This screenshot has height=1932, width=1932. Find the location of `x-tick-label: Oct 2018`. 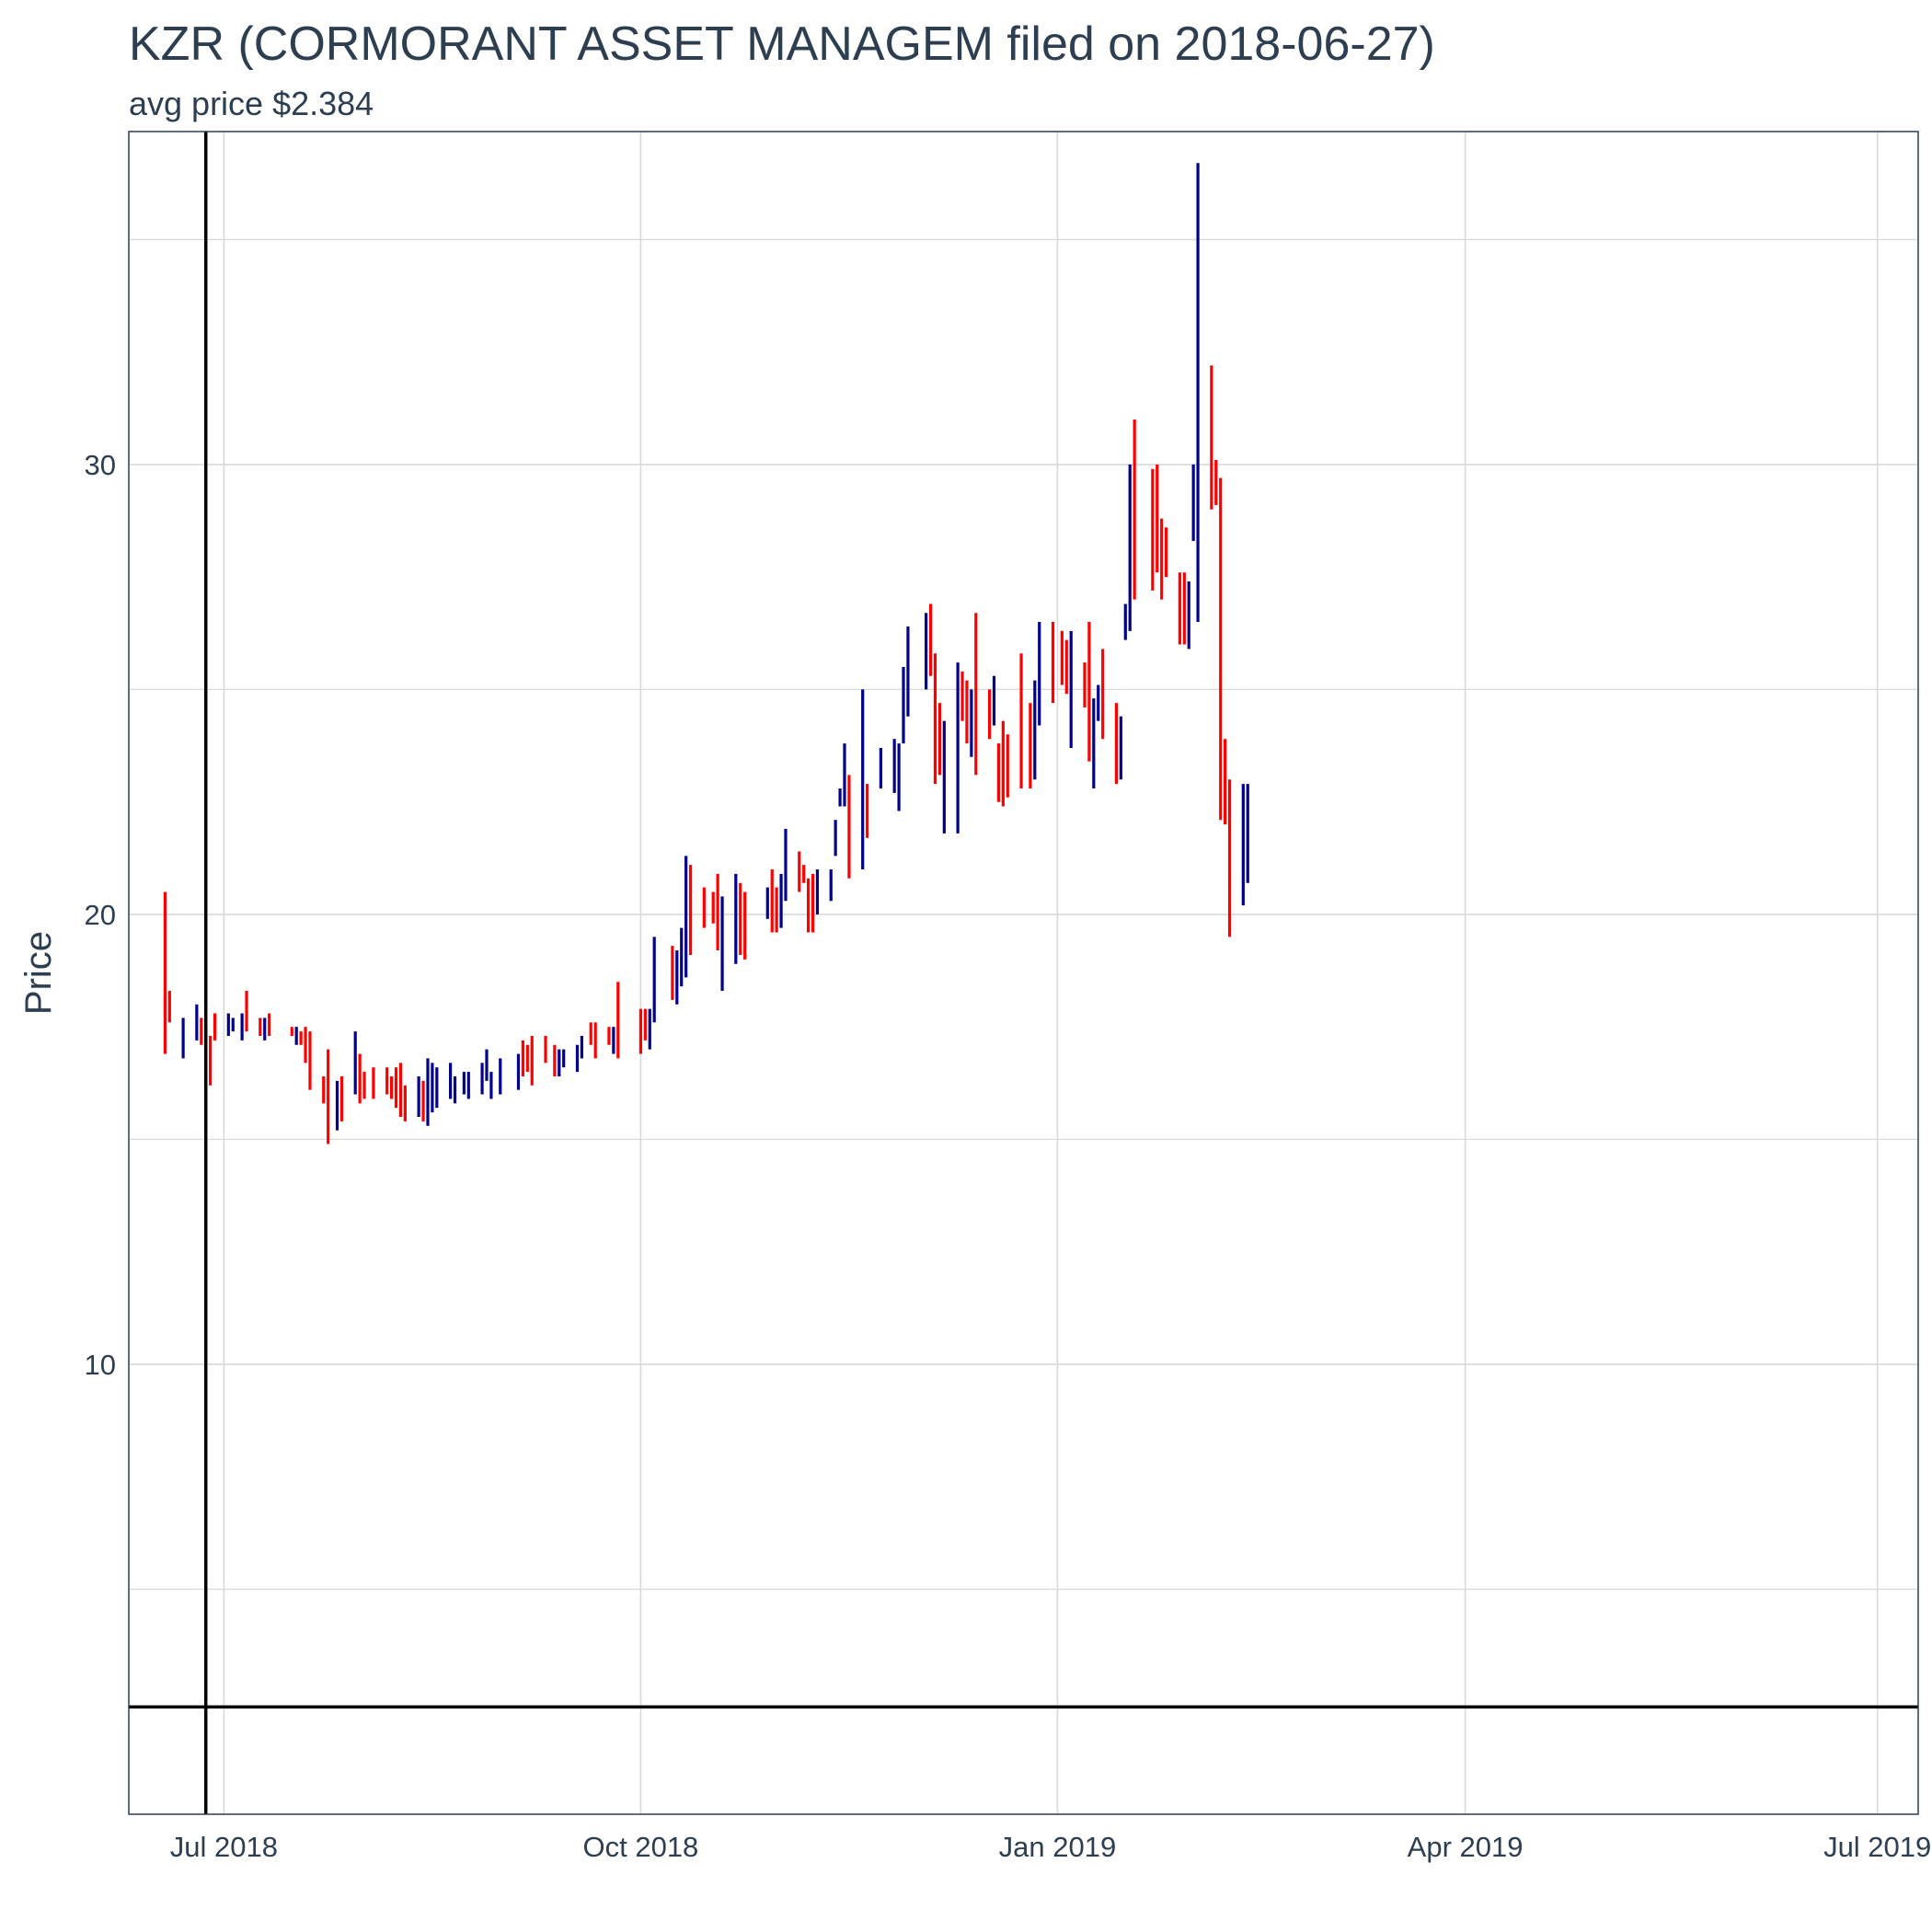

x-tick-label: Oct 2018 is located at coordinates (641, 1847).